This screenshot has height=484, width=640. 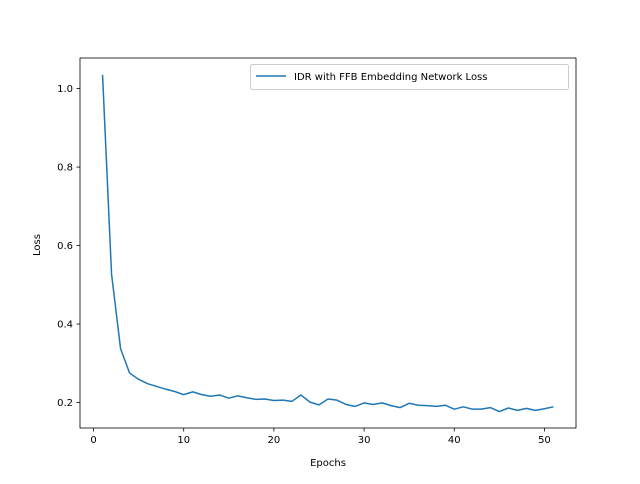 I want to click on x-tick-label: 50, so click(x=544, y=440).